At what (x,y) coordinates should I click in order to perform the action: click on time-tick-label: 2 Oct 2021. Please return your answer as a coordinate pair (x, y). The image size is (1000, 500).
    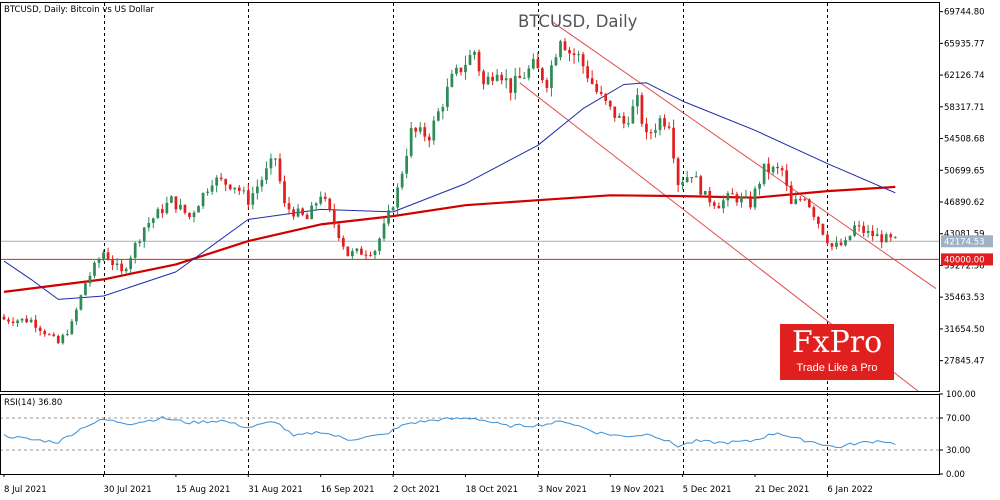
    Looking at the image, I should click on (416, 490).